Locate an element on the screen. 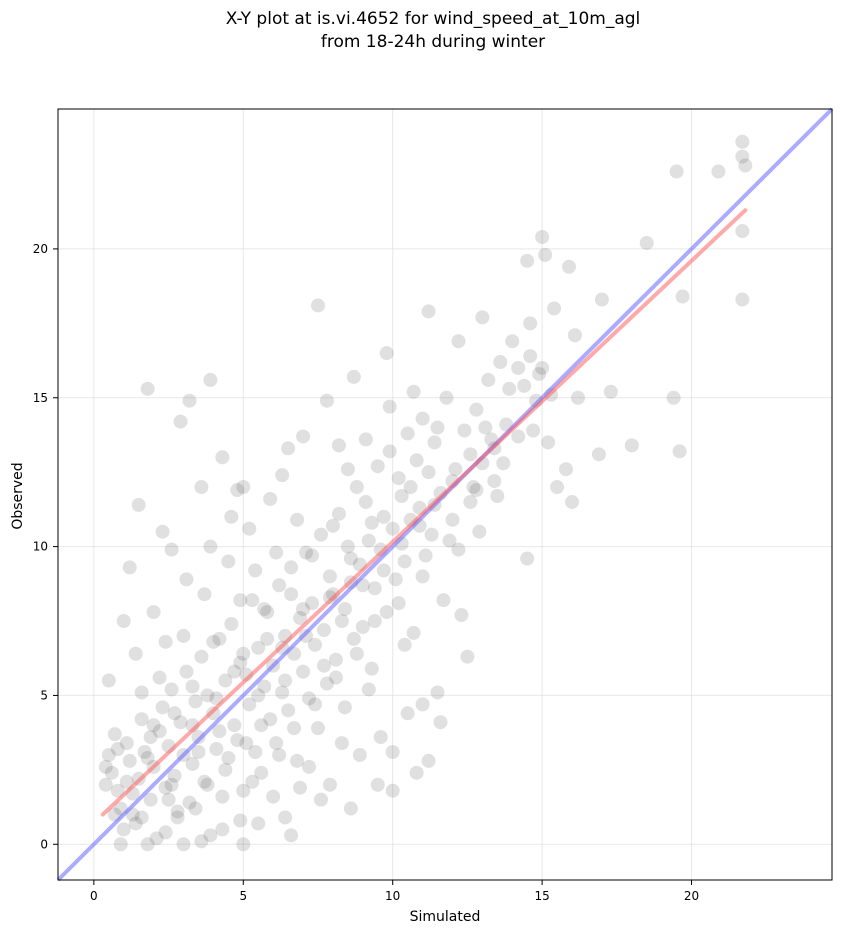 This screenshot has height=934, width=843. x-tick-label: 10 is located at coordinates (392, 896).